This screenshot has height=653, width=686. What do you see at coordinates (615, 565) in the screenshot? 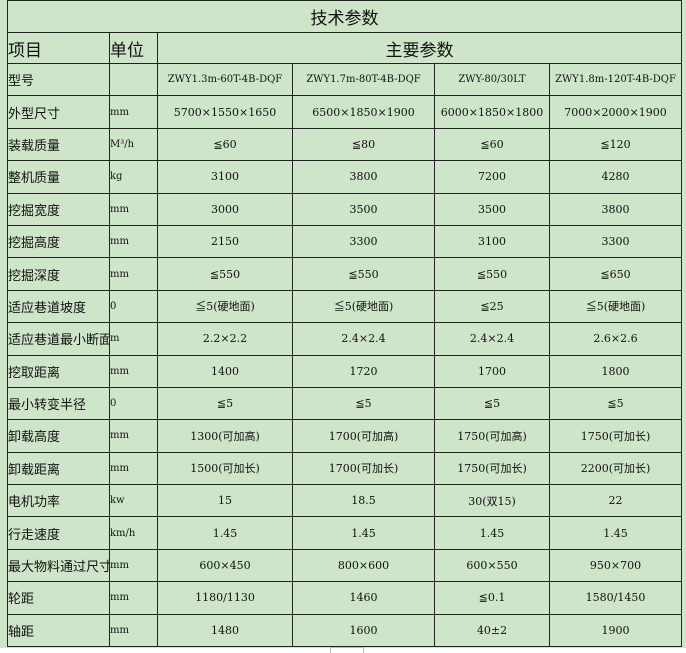
I see `value-cell: 950×700` at bounding box center [615, 565].